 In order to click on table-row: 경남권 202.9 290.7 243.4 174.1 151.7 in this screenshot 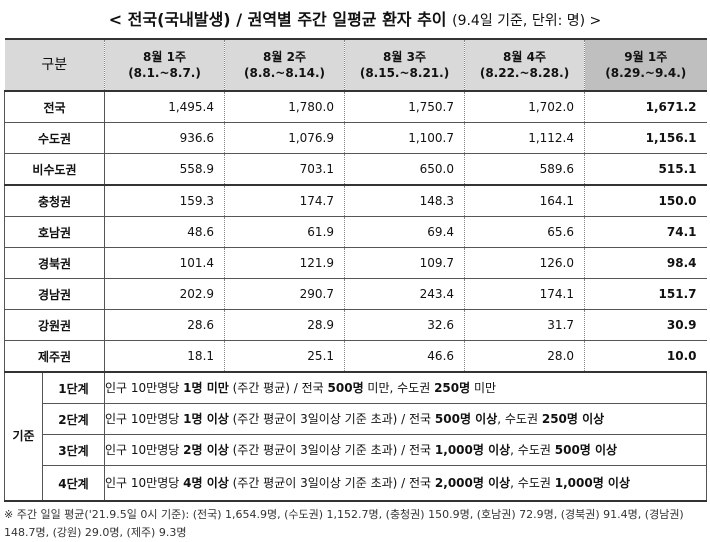, I will do `click(355, 294)`.